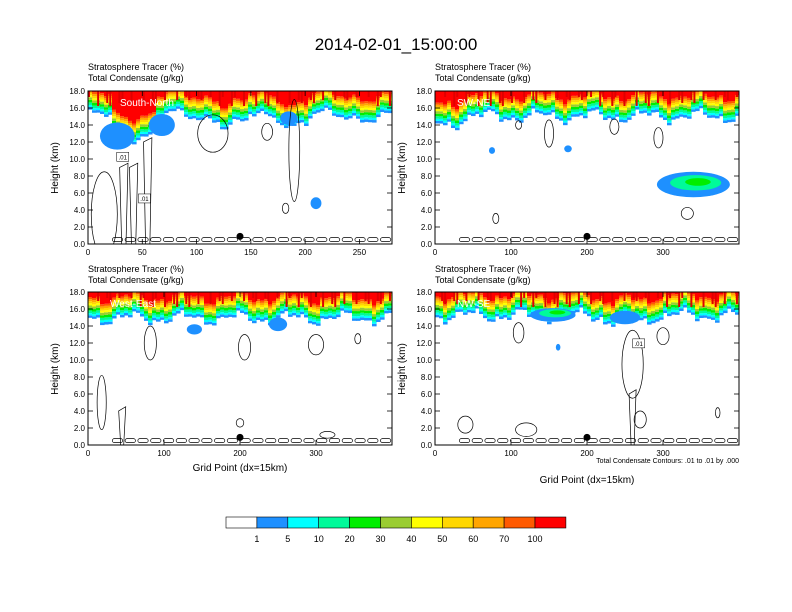  Describe the element at coordinates (534, 539) in the screenshot. I see `colorbar-label: 100` at that location.